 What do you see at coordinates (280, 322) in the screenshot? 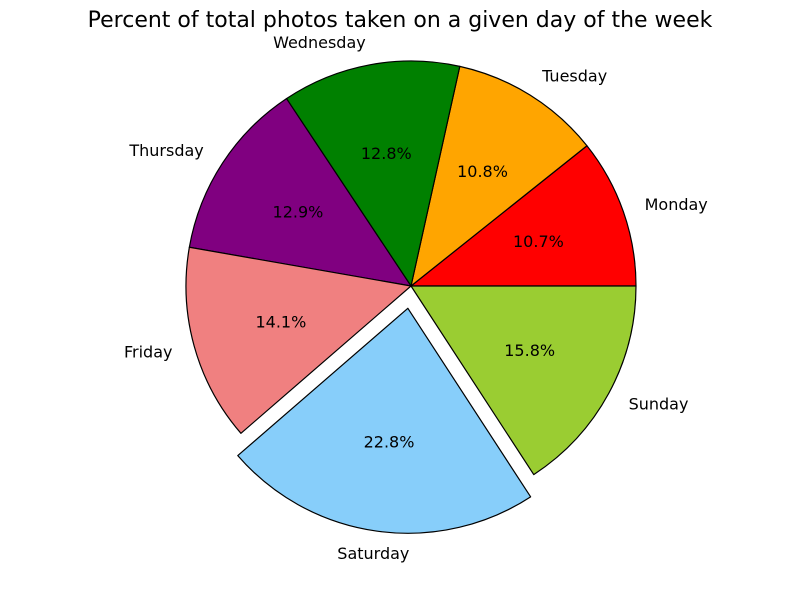
I see `pct-label-friday: 14.1%` at bounding box center [280, 322].